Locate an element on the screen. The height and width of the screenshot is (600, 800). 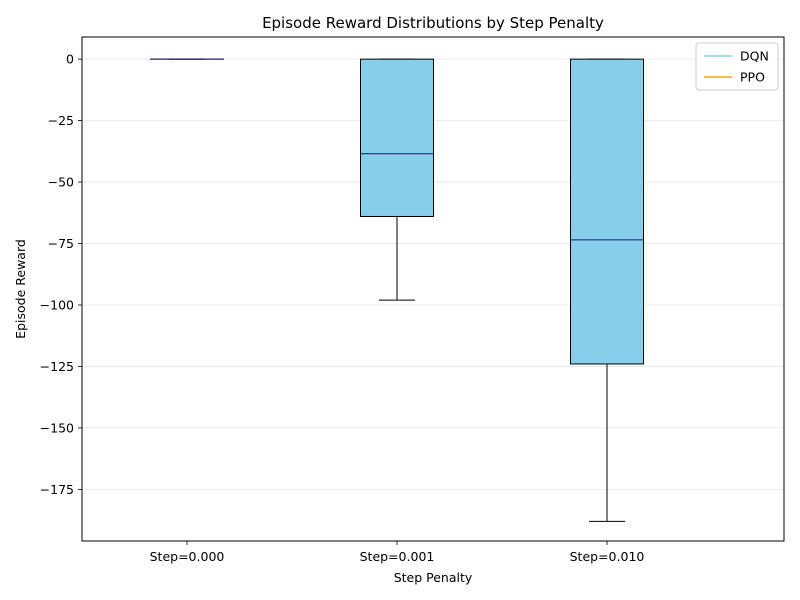
legend-label-dqn: DQN is located at coordinates (754, 56).